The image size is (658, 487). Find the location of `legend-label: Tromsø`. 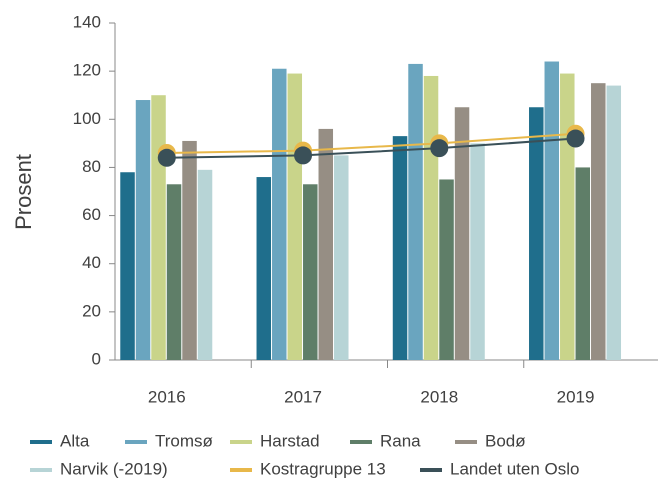

legend-label: Tromsø is located at coordinates (184, 440).